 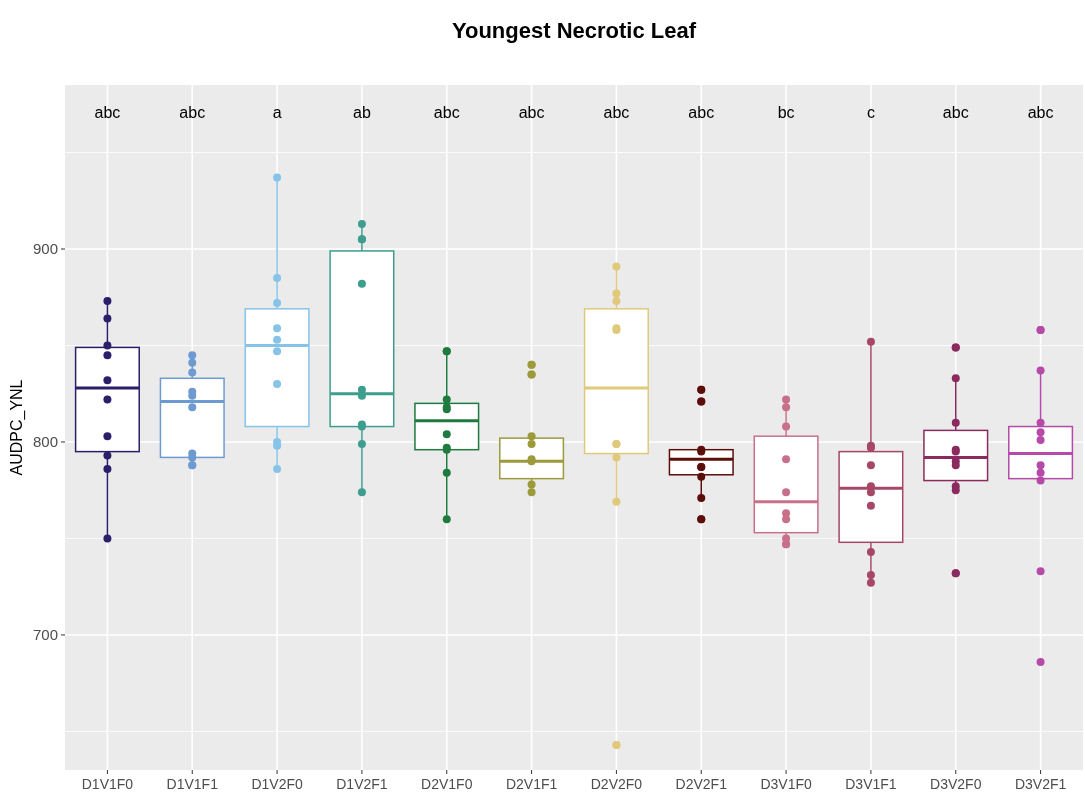 What do you see at coordinates (277, 784) in the screenshot?
I see `x-tick-label: D1V2F0` at bounding box center [277, 784].